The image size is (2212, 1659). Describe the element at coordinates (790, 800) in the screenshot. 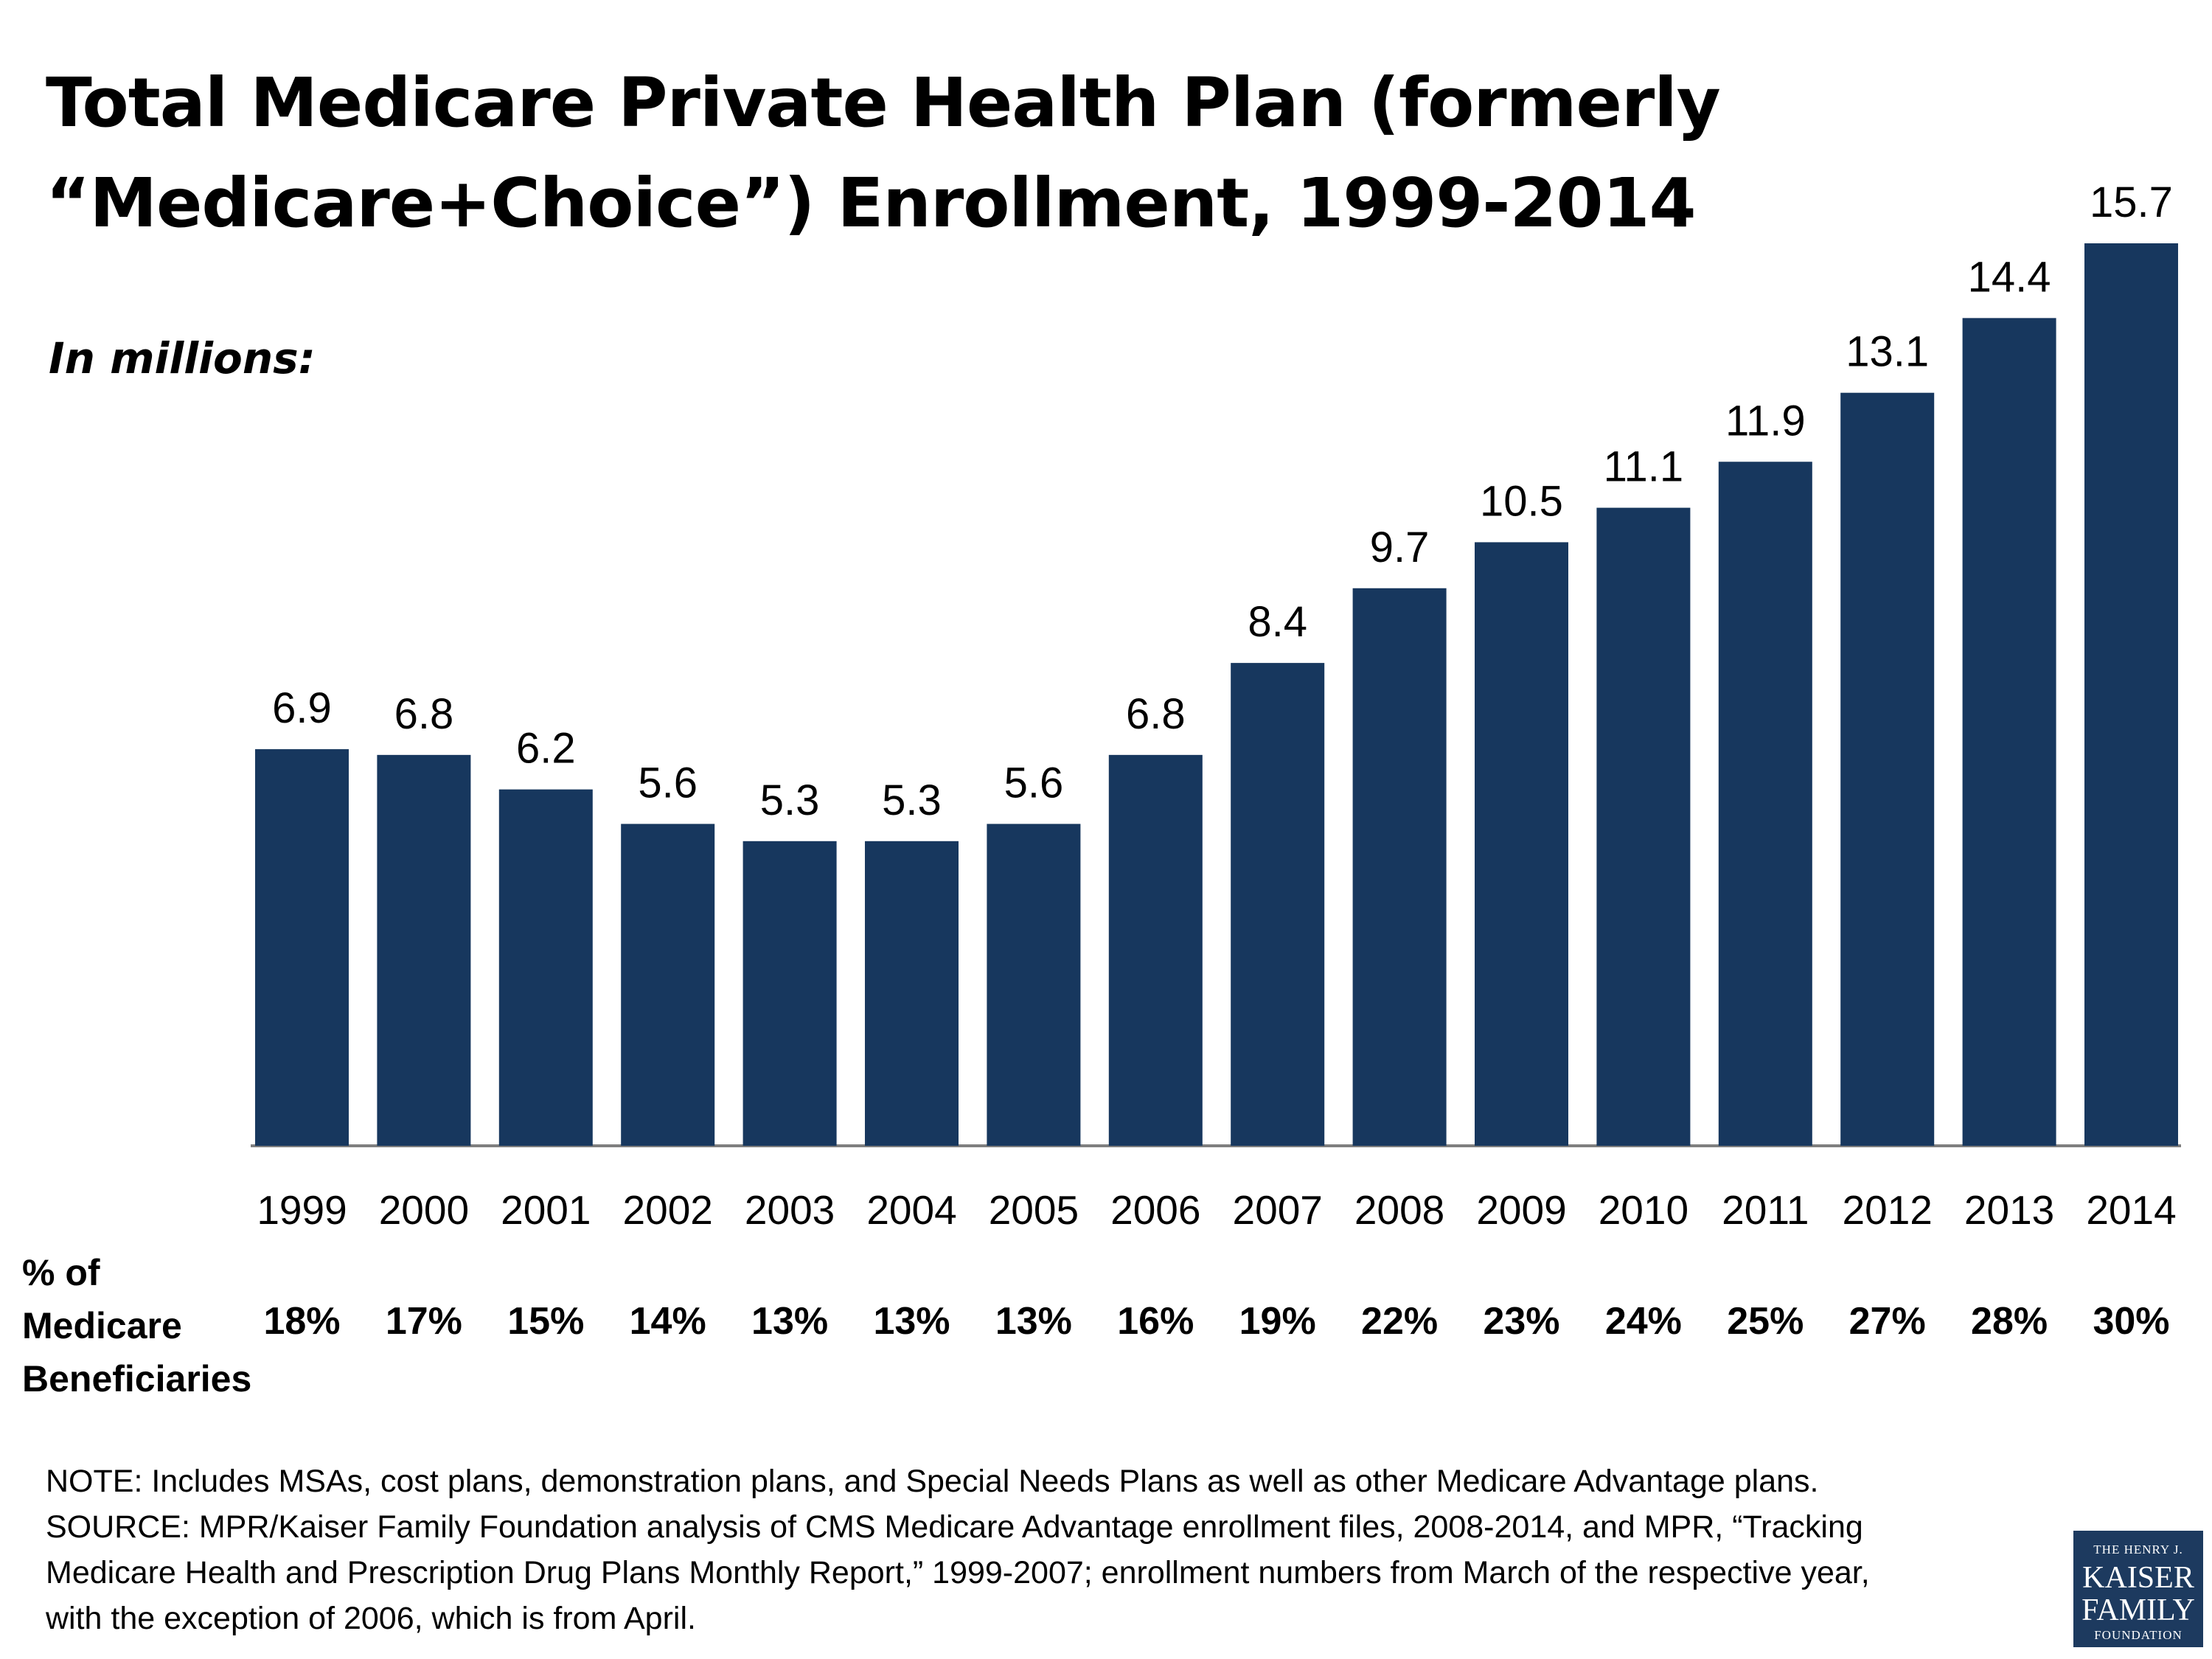

I see `value-label-2003: 5.3` at that location.